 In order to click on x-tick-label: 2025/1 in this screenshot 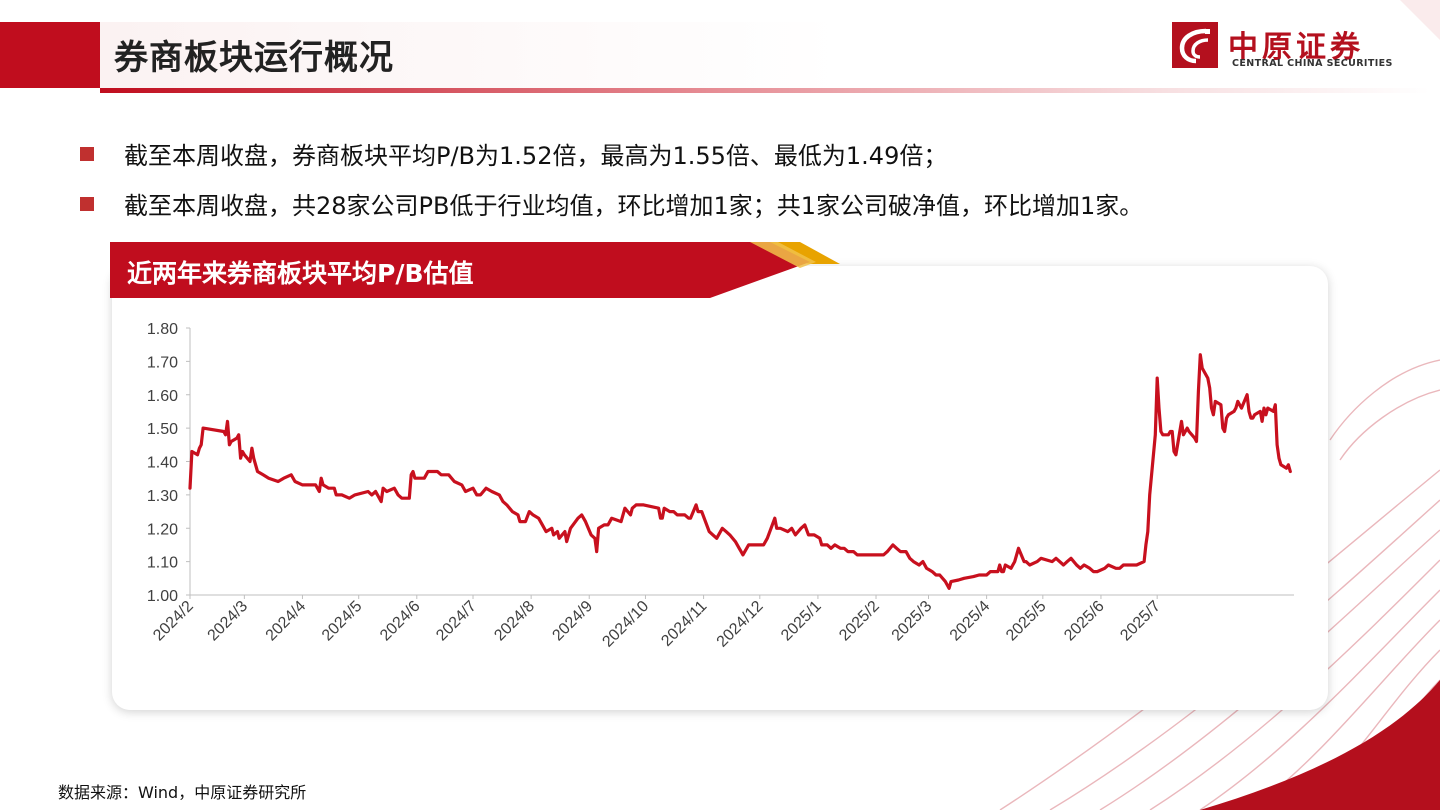, I will do `click(801, 621)`.